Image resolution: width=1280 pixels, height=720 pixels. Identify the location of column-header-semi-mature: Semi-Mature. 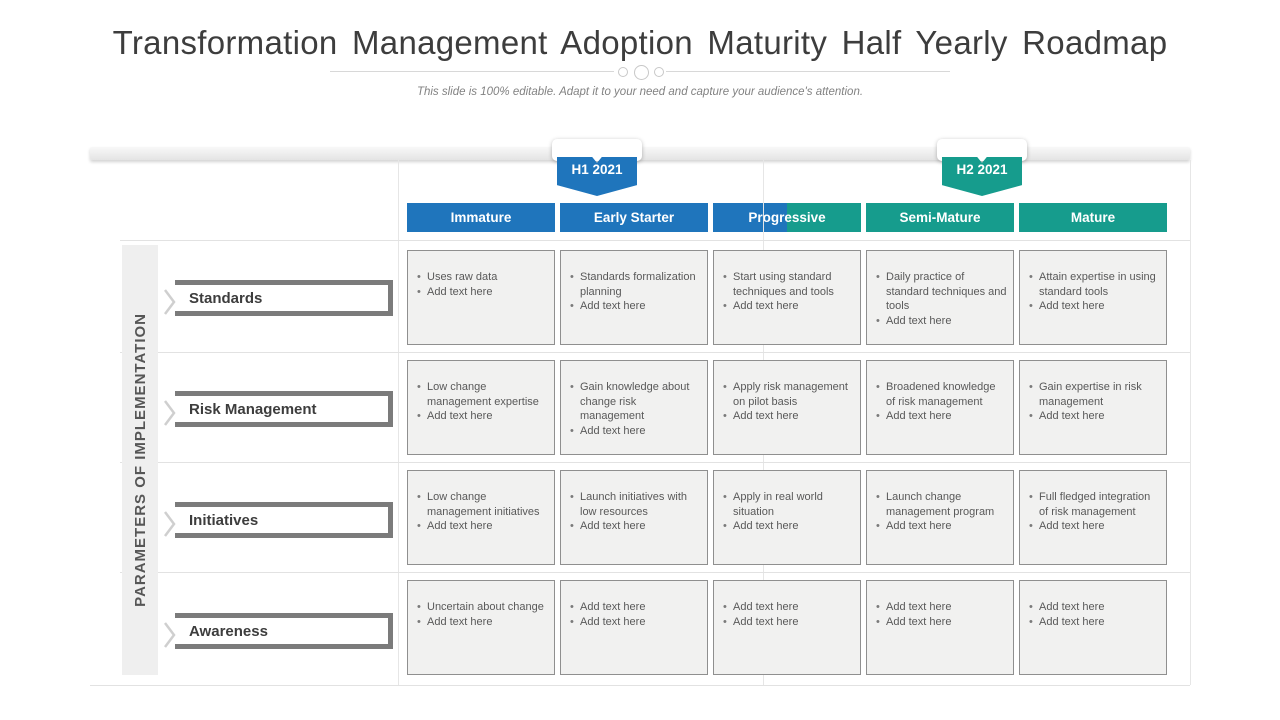
(940, 217).